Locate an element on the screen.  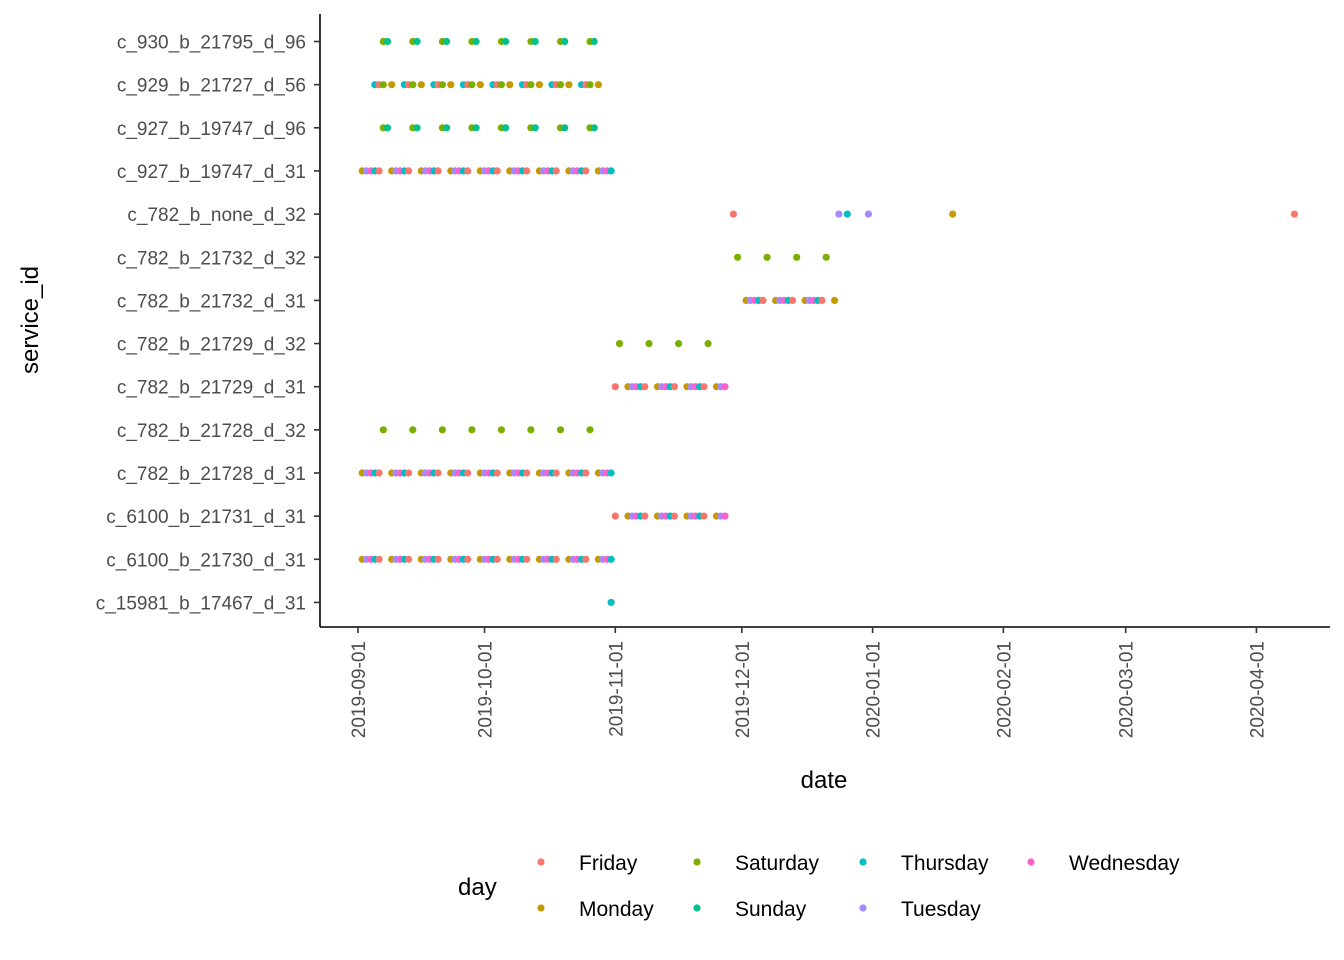
y-tick-label: c_6100_b_21731_d_31 is located at coordinates (206, 517).